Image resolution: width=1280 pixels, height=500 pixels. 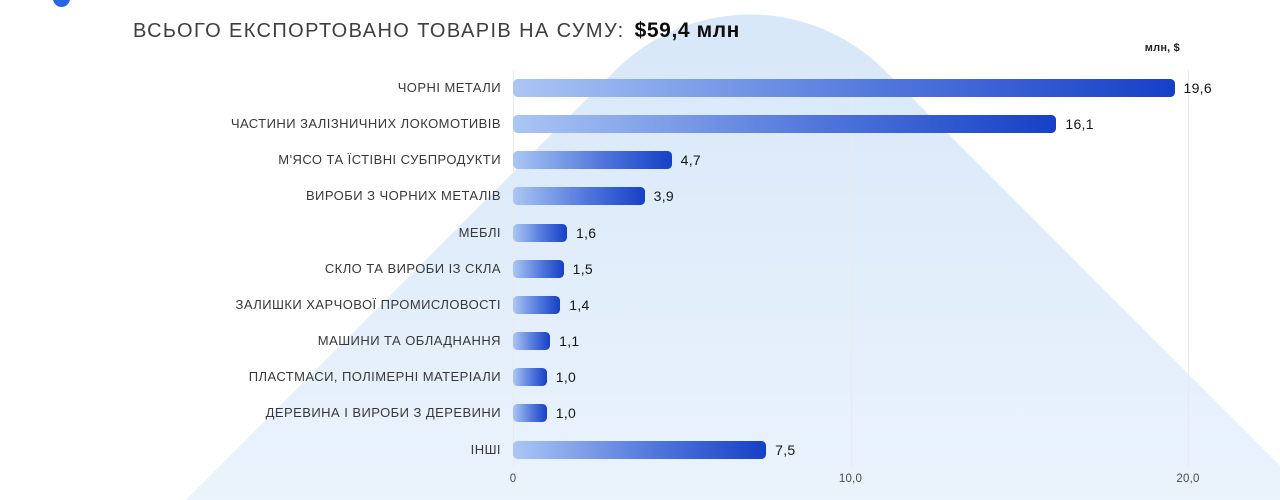 I want to click on chart-title-text: ВСЬОГО ЕКСПОРТОВАНО ТОВАРІВ НА СУМУ:, so click(x=379, y=31).